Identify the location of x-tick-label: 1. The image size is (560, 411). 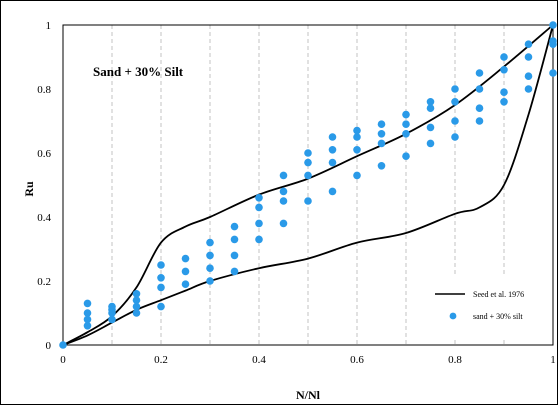
(553, 360).